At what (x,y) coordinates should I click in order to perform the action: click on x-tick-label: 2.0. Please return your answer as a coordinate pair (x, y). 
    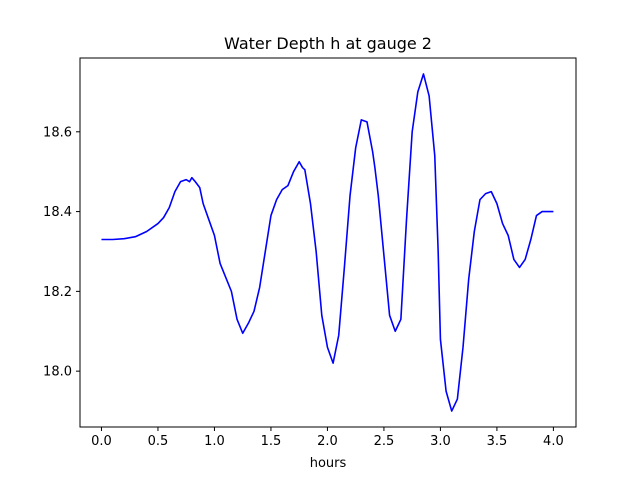
    Looking at the image, I should click on (327, 441).